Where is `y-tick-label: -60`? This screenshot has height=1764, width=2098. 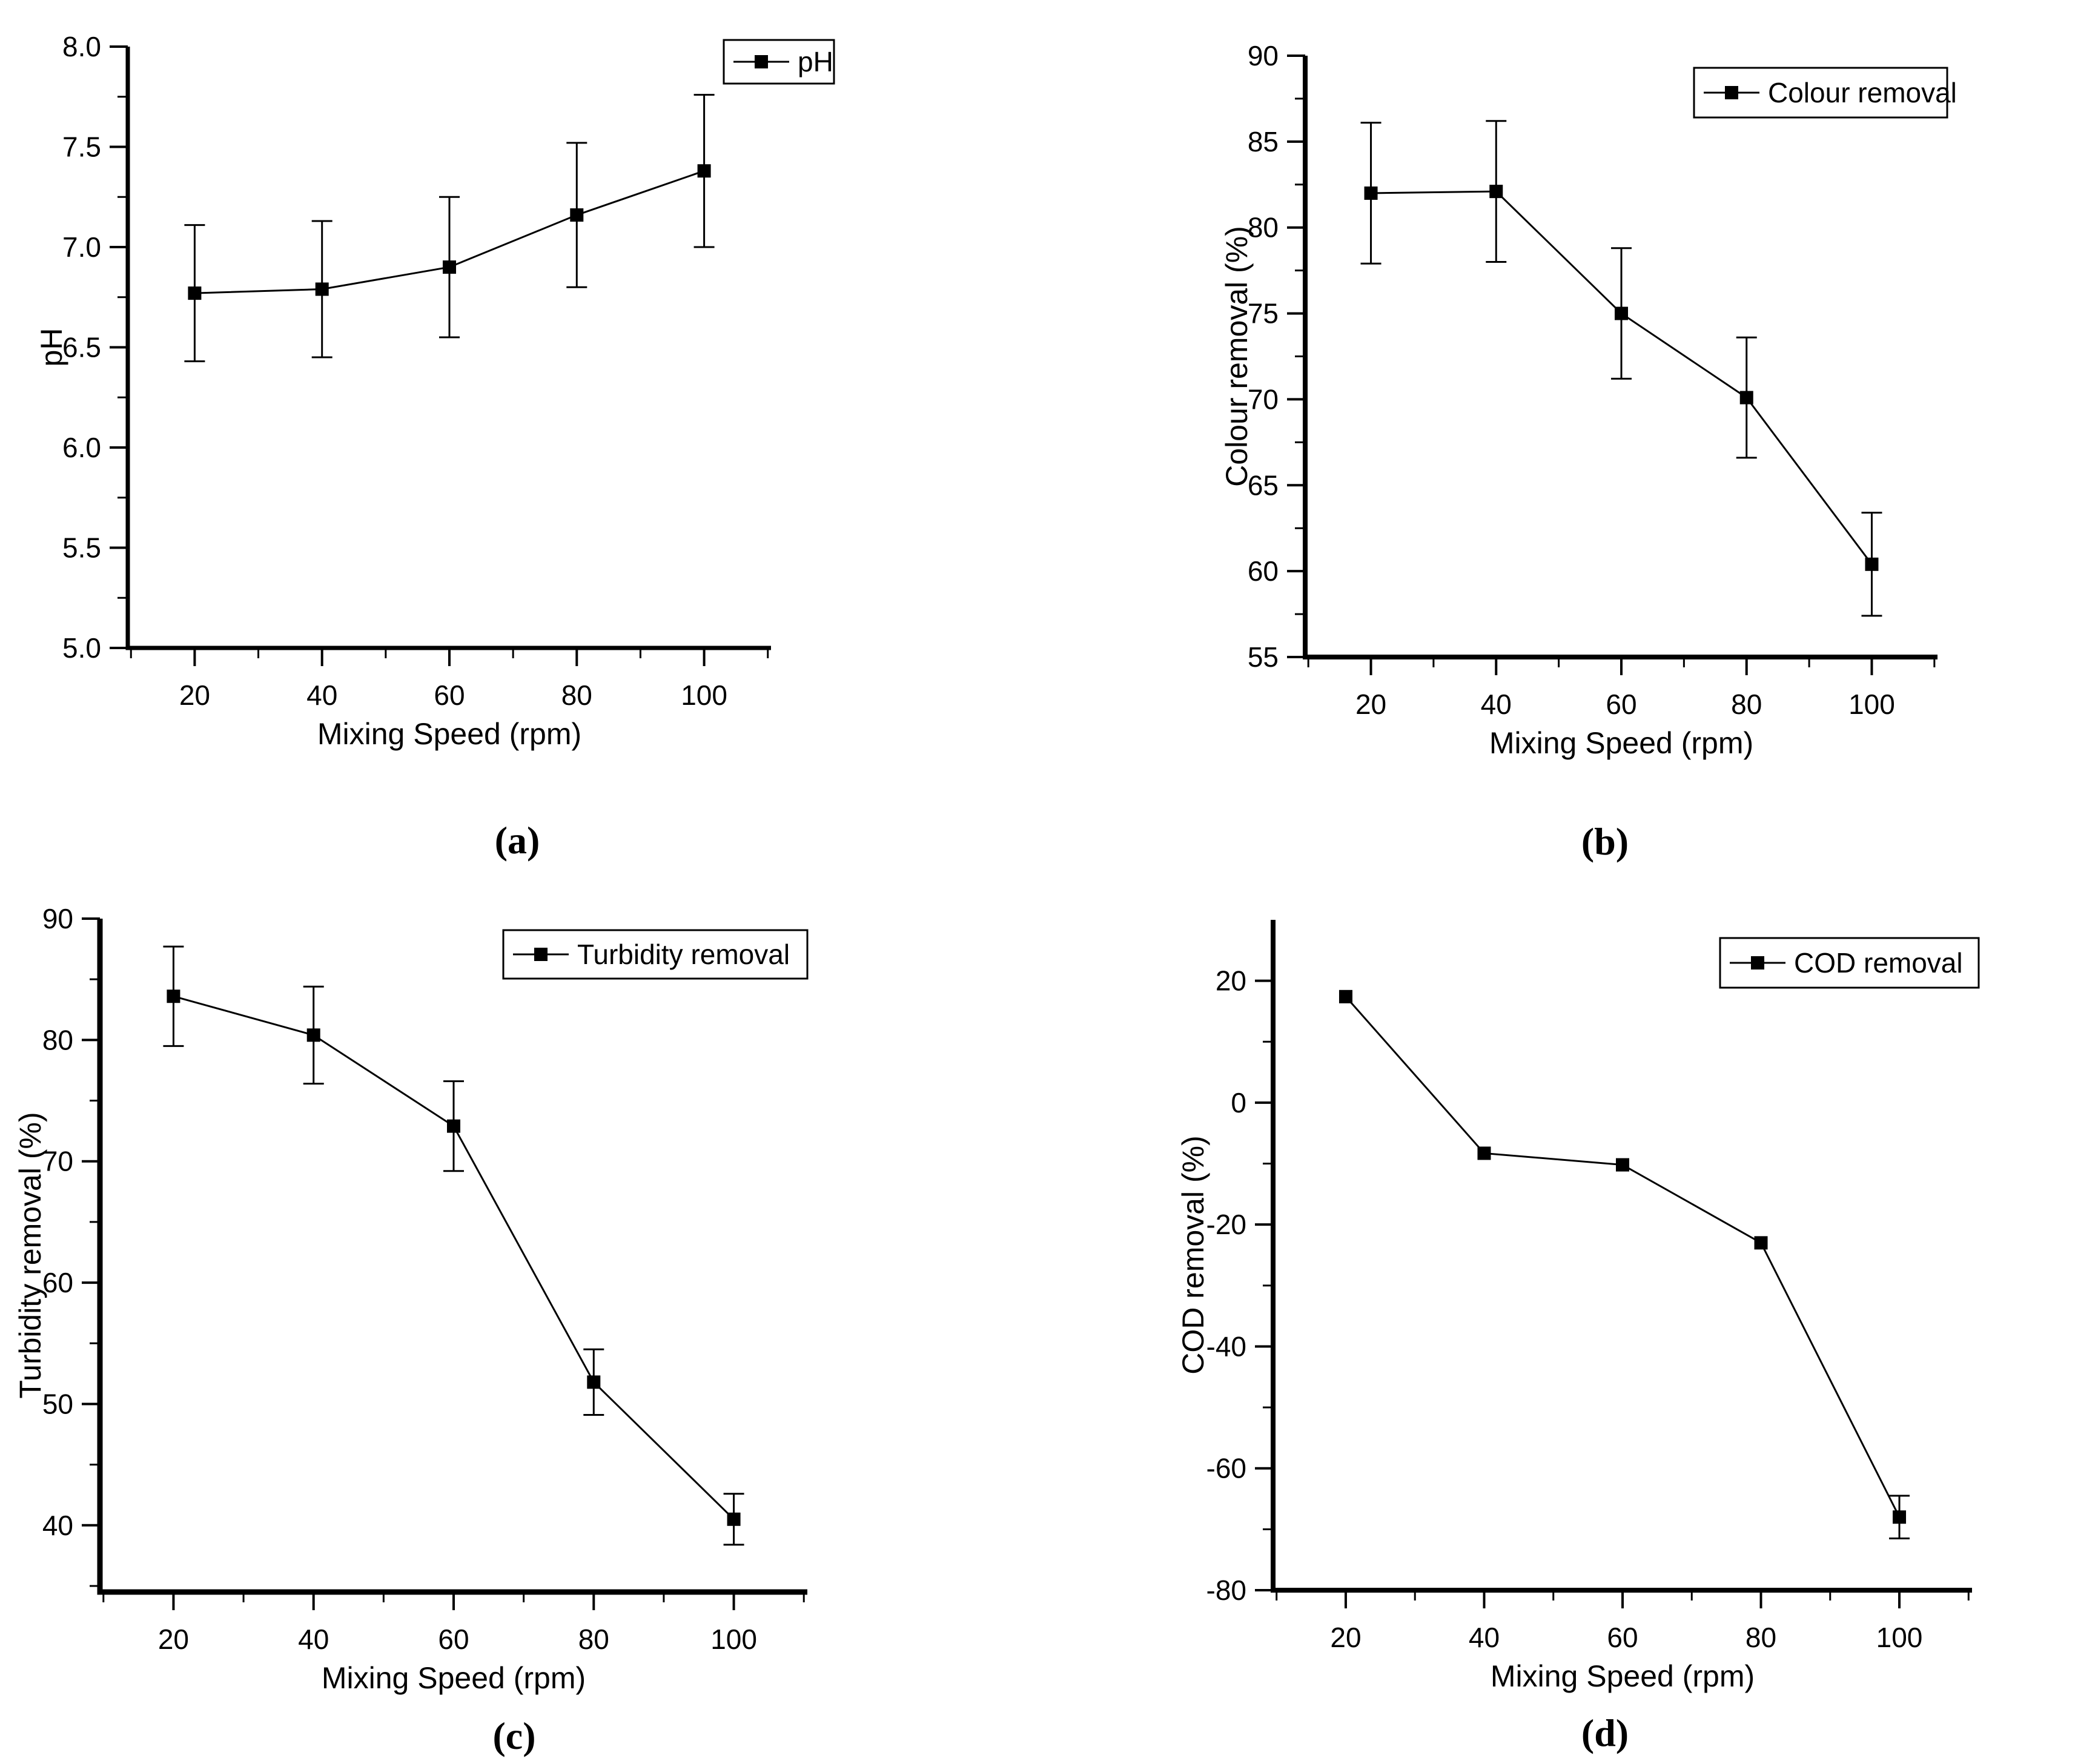
y-tick-label: -60 is located at coordinates (1226, 1468).